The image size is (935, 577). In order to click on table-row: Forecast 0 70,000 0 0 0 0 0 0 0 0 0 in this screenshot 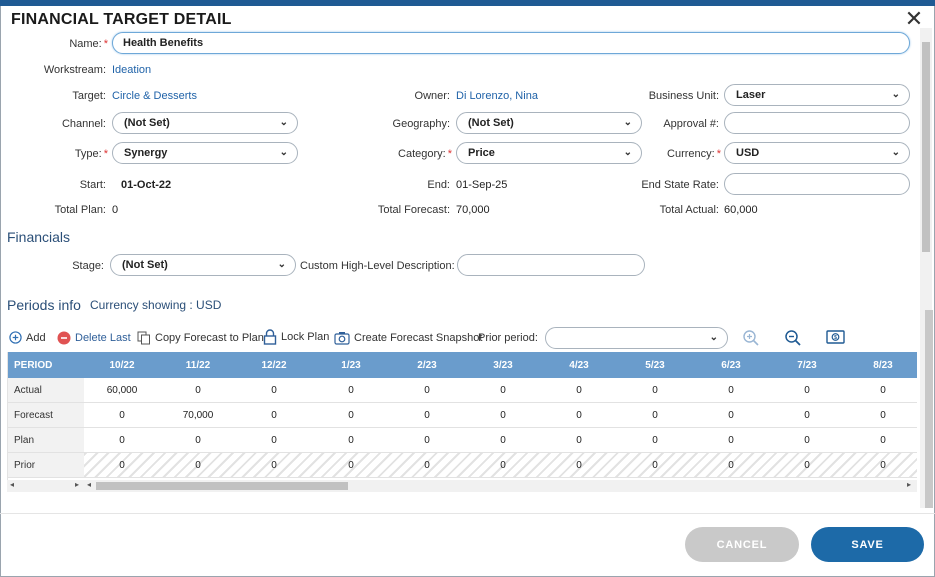, I will do `click(462, 415)`.